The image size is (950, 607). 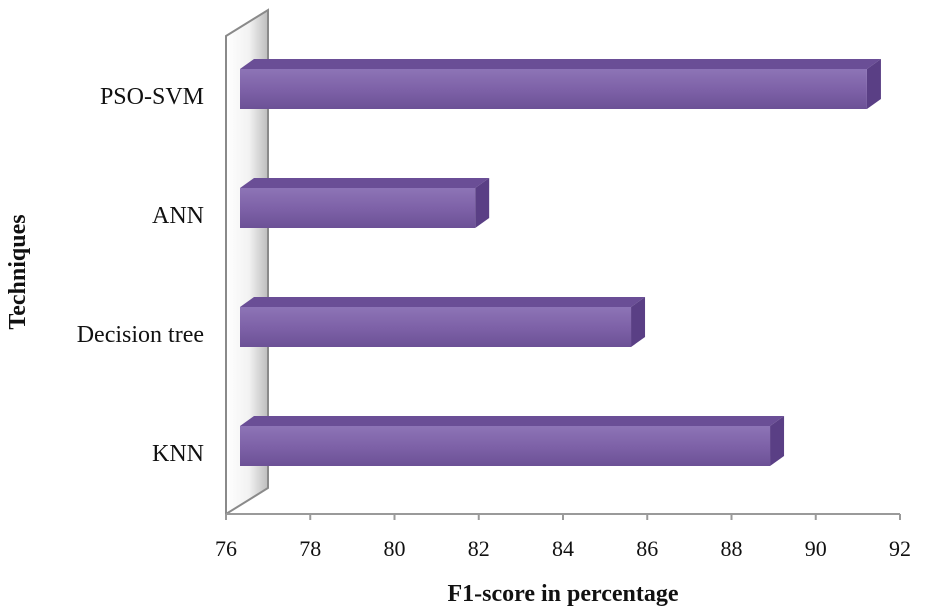 I want to click on bar-ann, so click(x=365, y=203).